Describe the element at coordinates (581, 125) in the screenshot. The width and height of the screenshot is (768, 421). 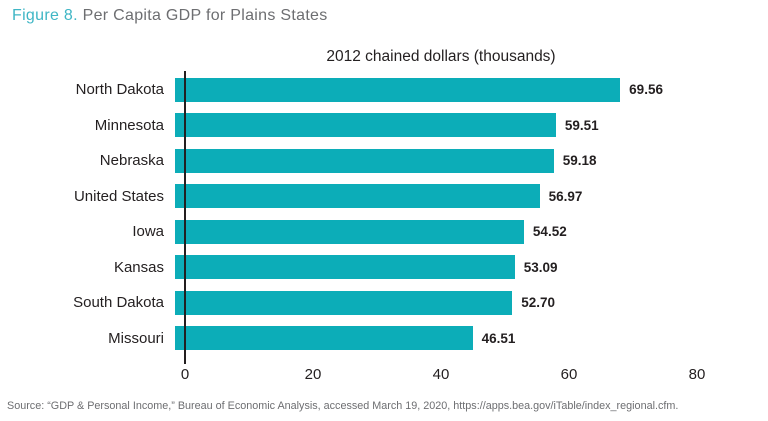
I see `value-label: 59.51` at that location.